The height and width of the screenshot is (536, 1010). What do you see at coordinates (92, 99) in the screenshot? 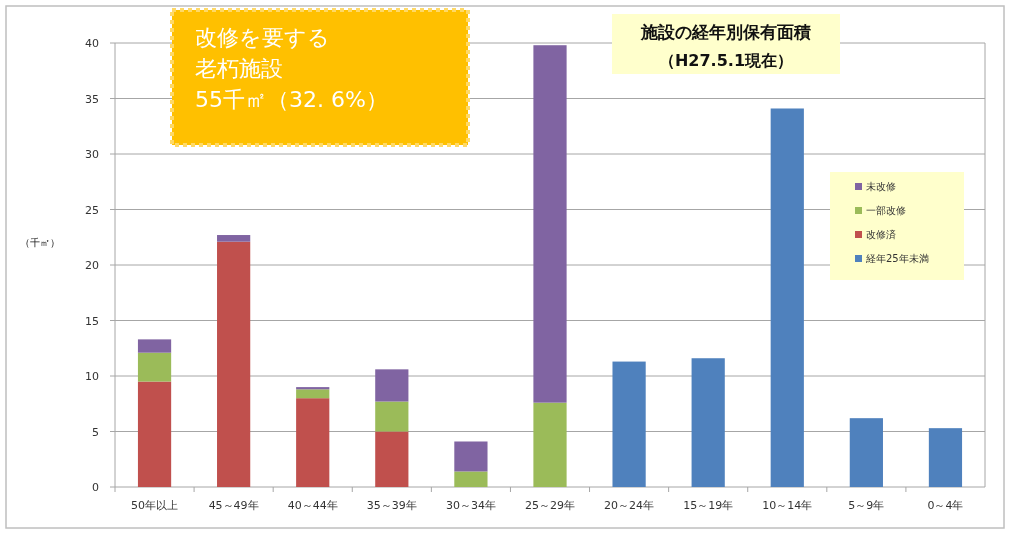
I see `y-tick-label: 35` at bounding box center [92, 99].